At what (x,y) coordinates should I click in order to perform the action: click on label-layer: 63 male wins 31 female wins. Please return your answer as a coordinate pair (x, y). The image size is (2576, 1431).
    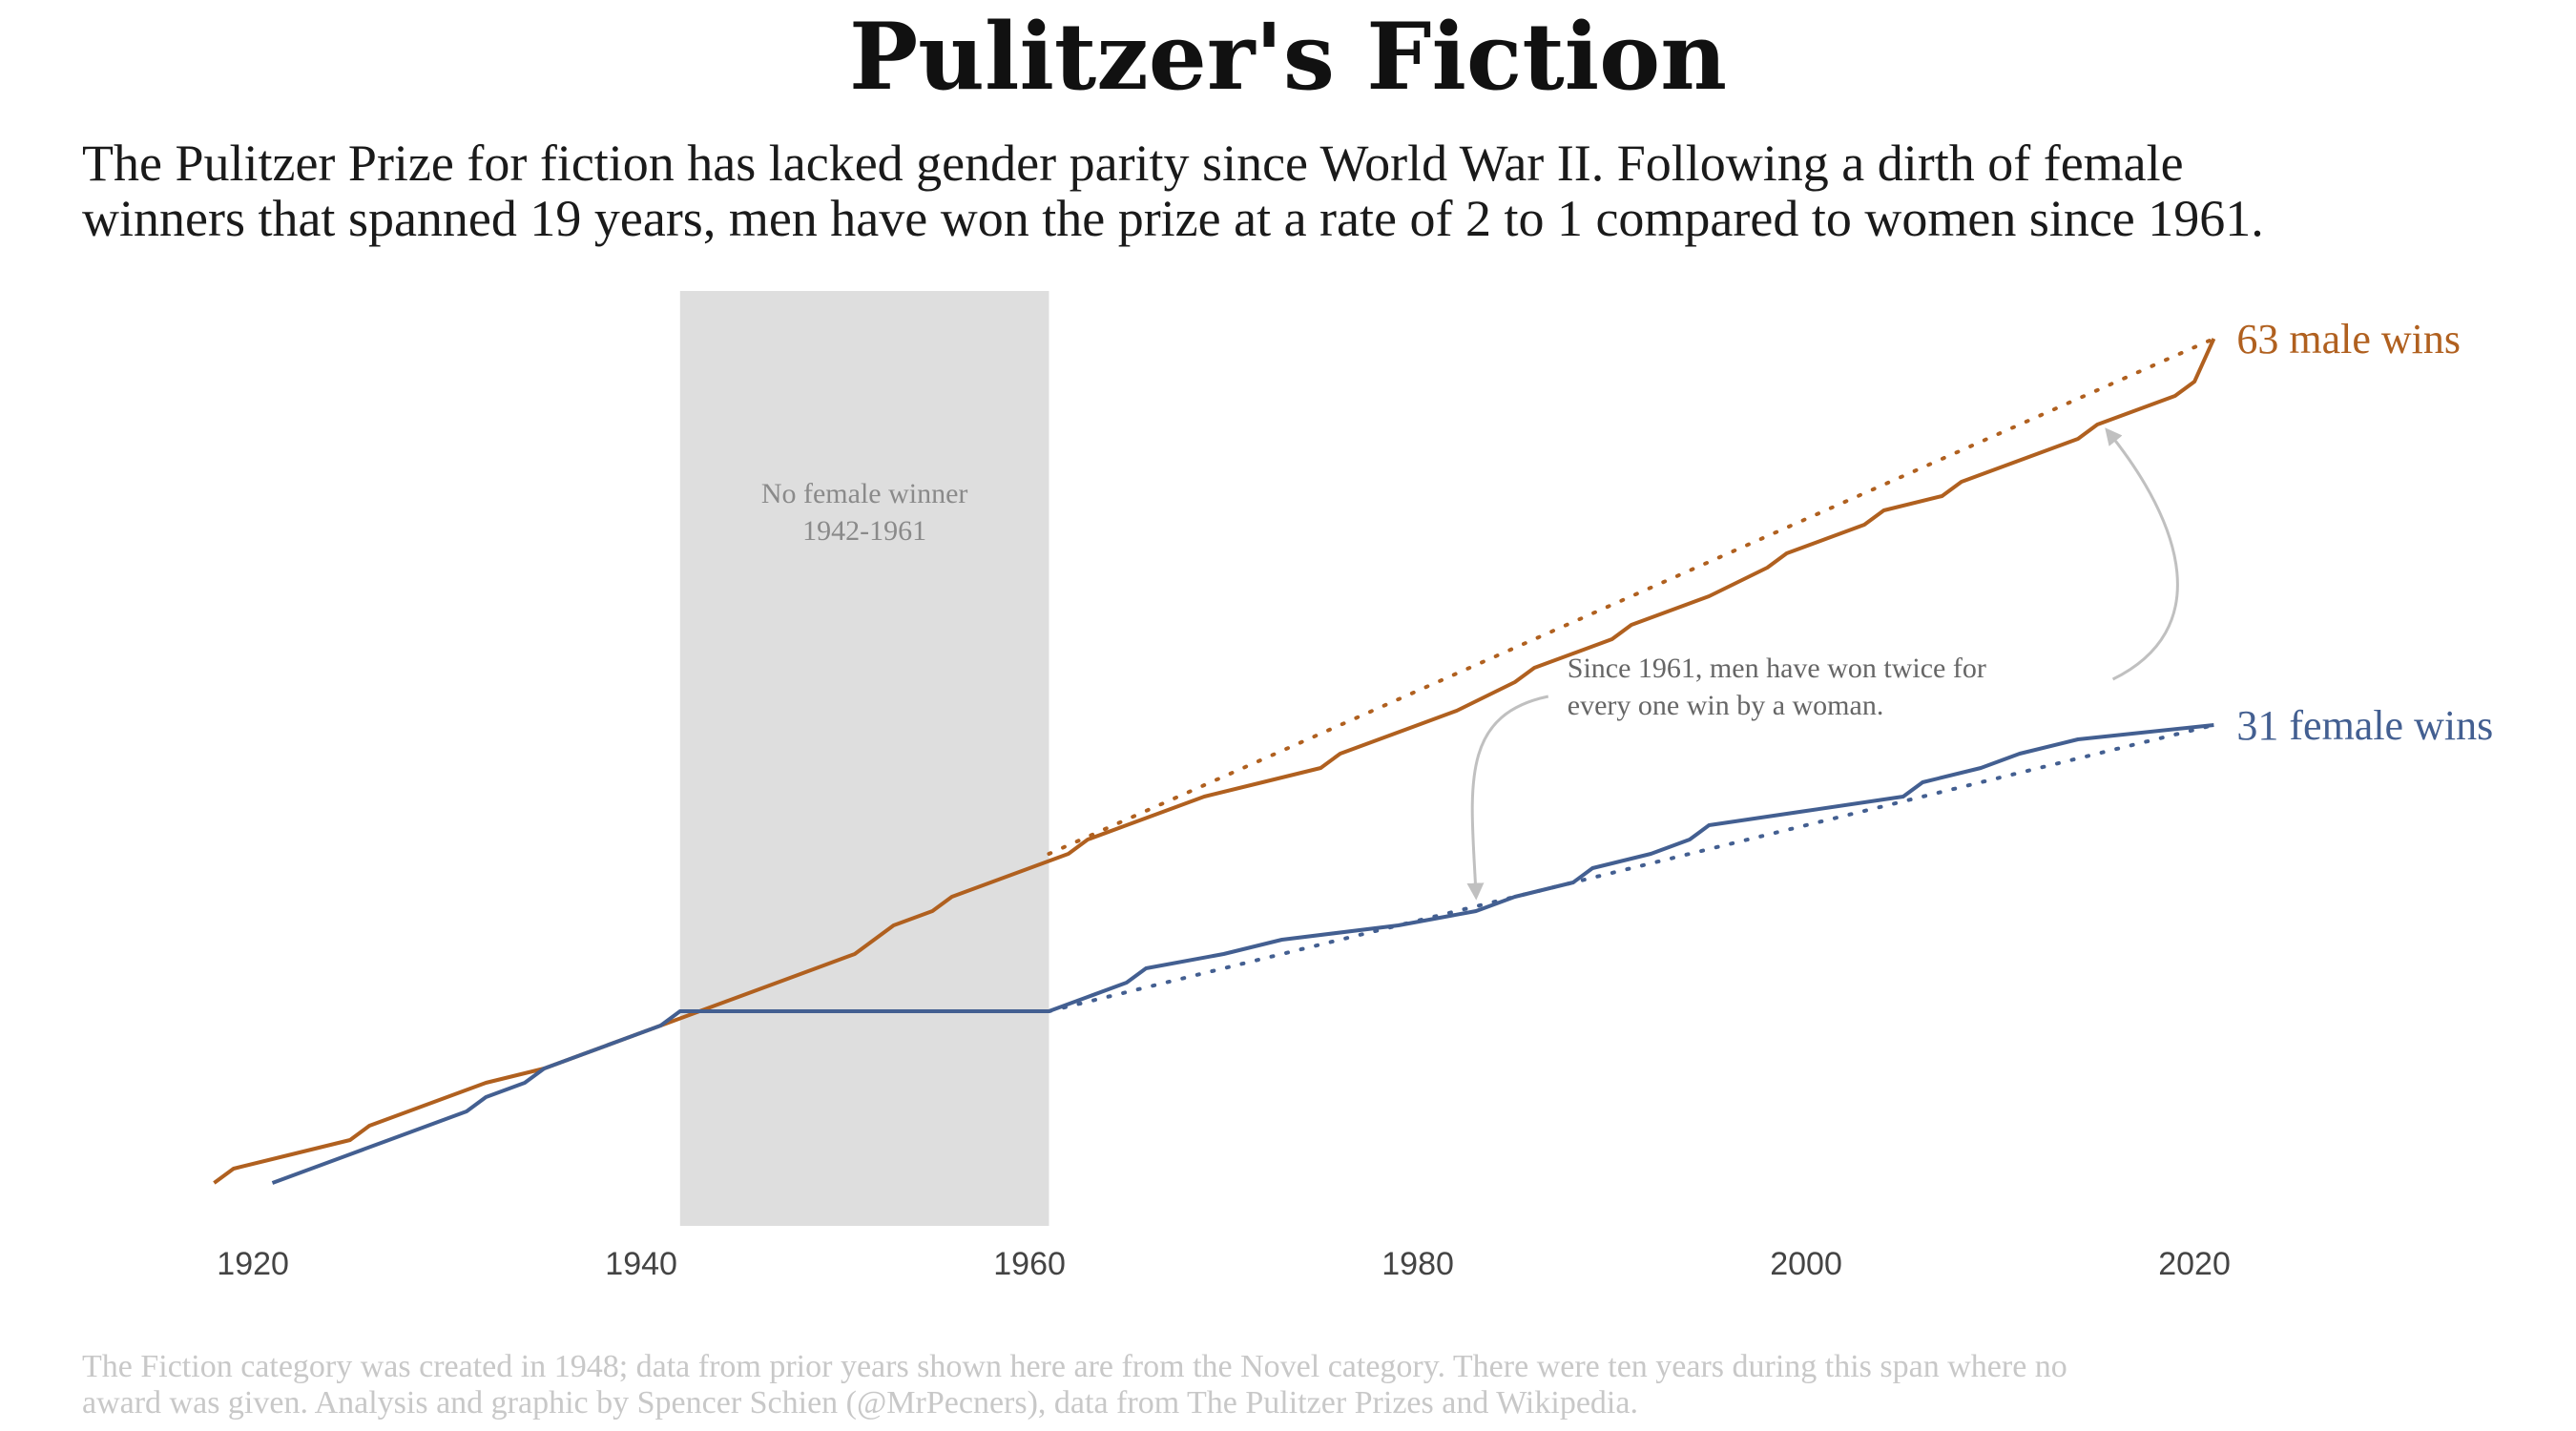
    Looking at the image, I should click on (2364, 532).